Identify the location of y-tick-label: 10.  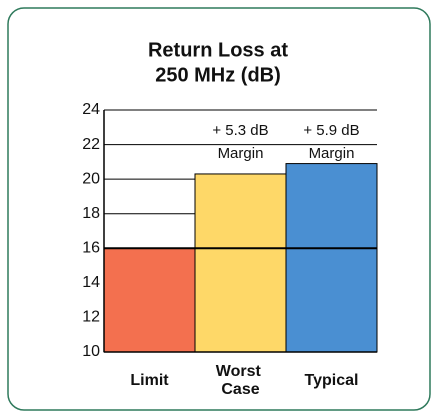
(91, 351).